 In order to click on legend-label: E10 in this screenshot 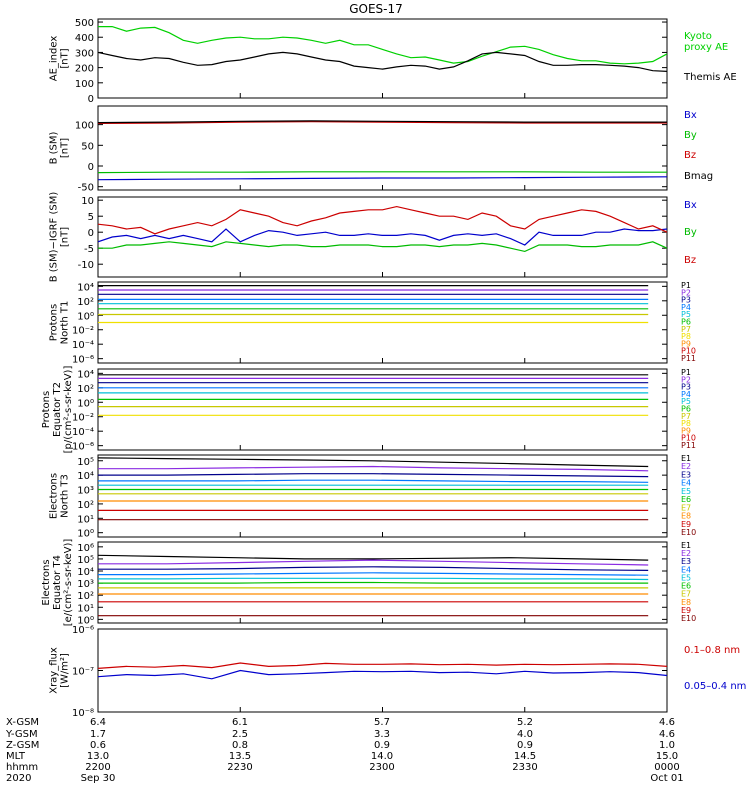, I will do `click(688, 532)`.